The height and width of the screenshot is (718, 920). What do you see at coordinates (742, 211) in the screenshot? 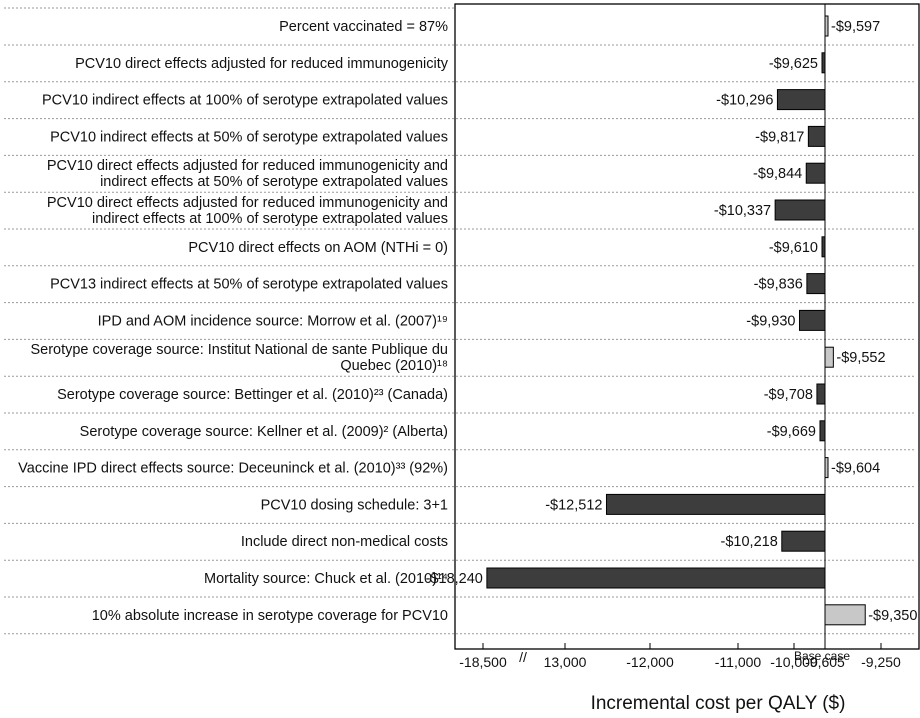
I see `bar-value-label: -$10,337` at bounding box center [742, 211].